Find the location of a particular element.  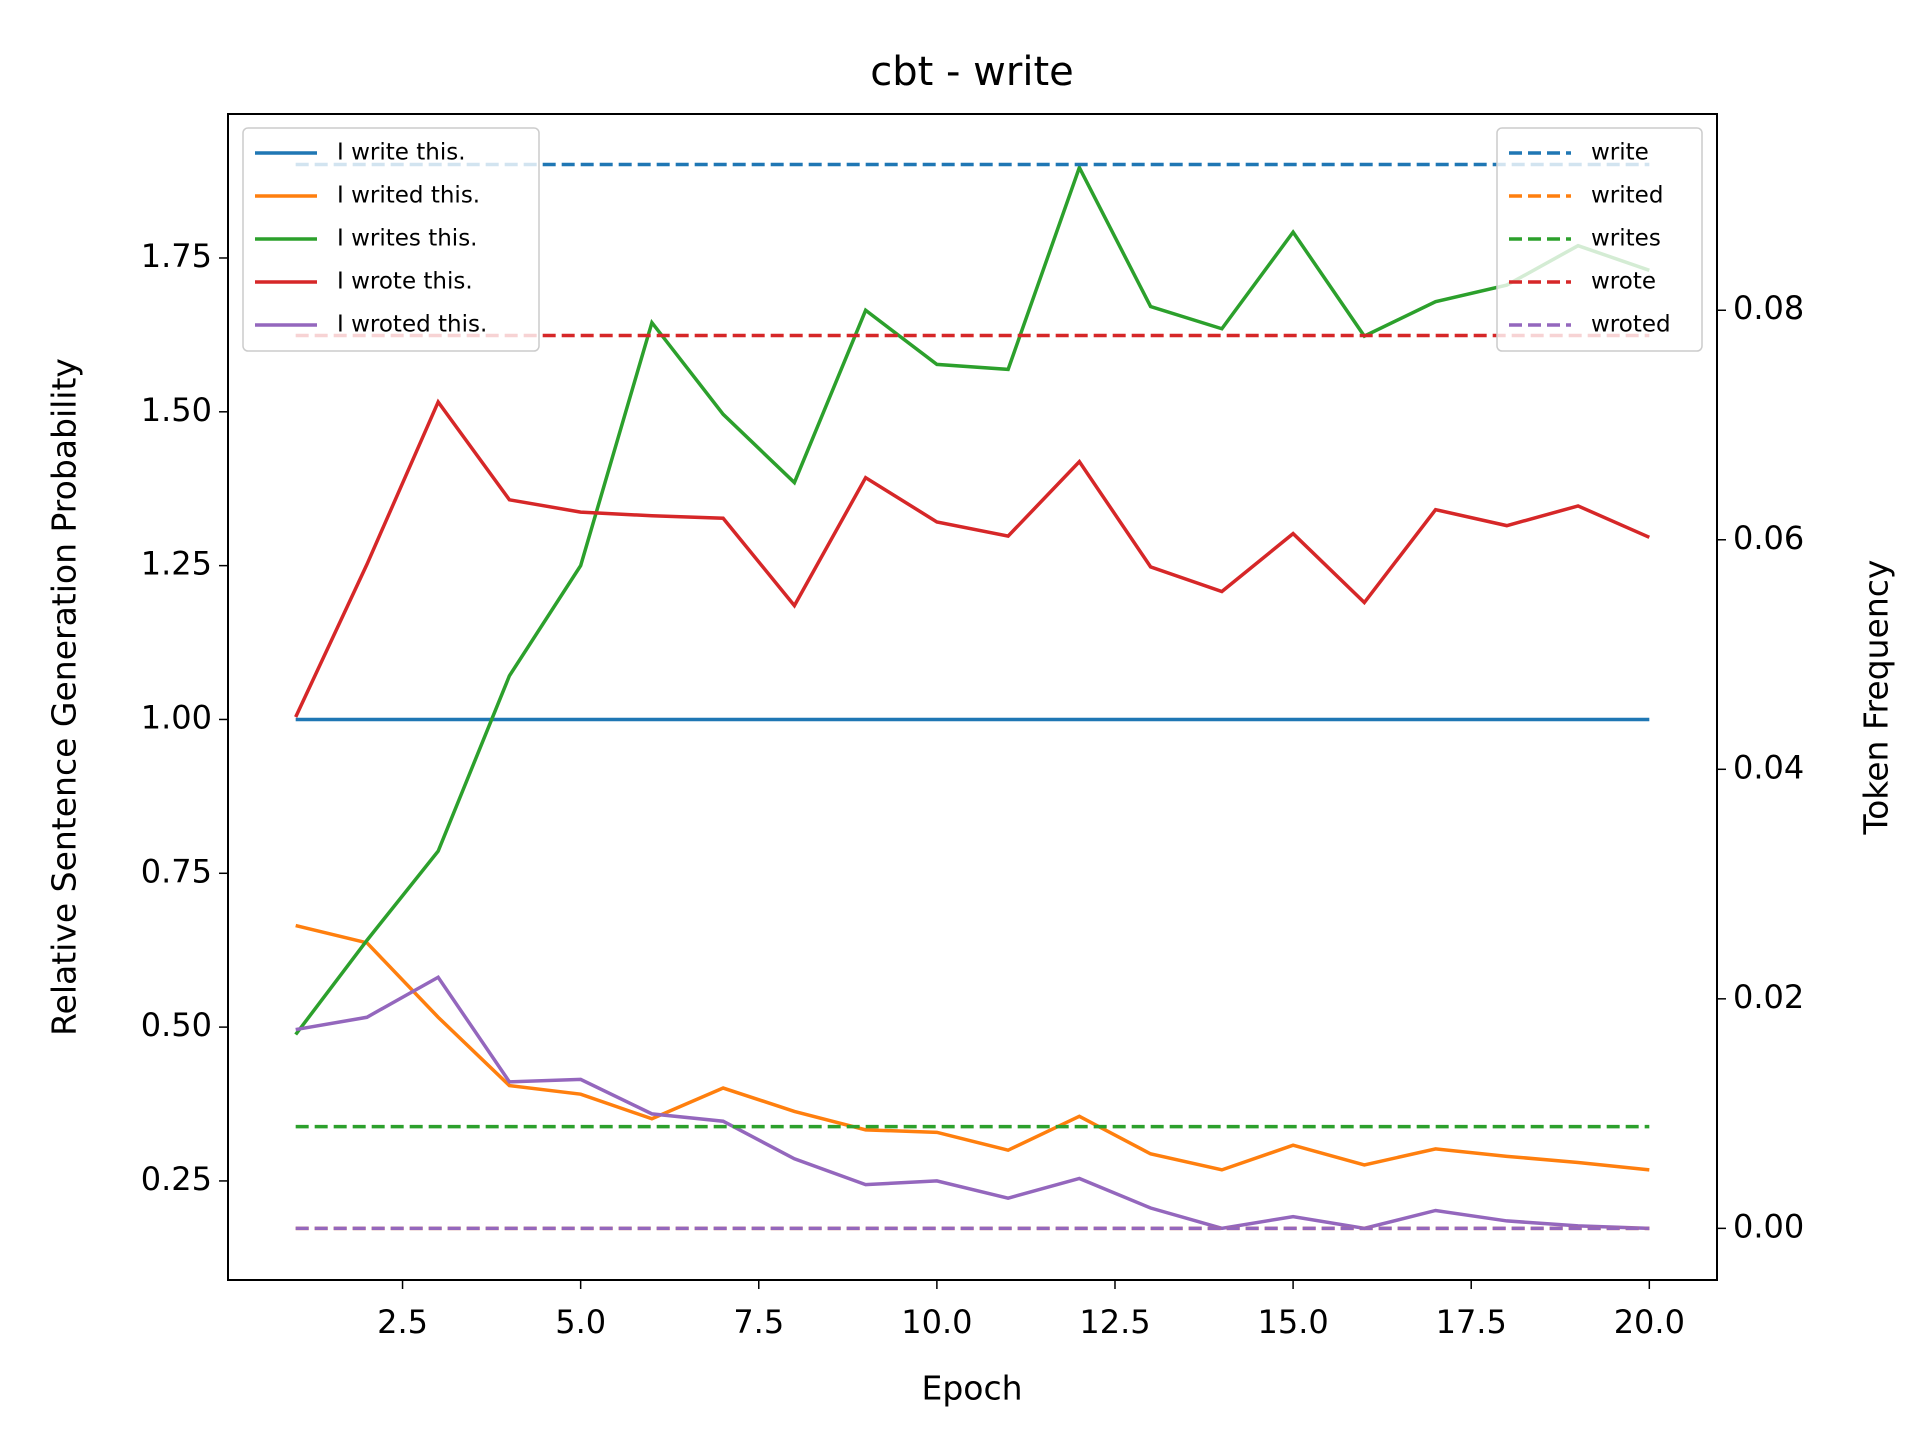

legend-label: wrote is located at coordinates (1623, 282).